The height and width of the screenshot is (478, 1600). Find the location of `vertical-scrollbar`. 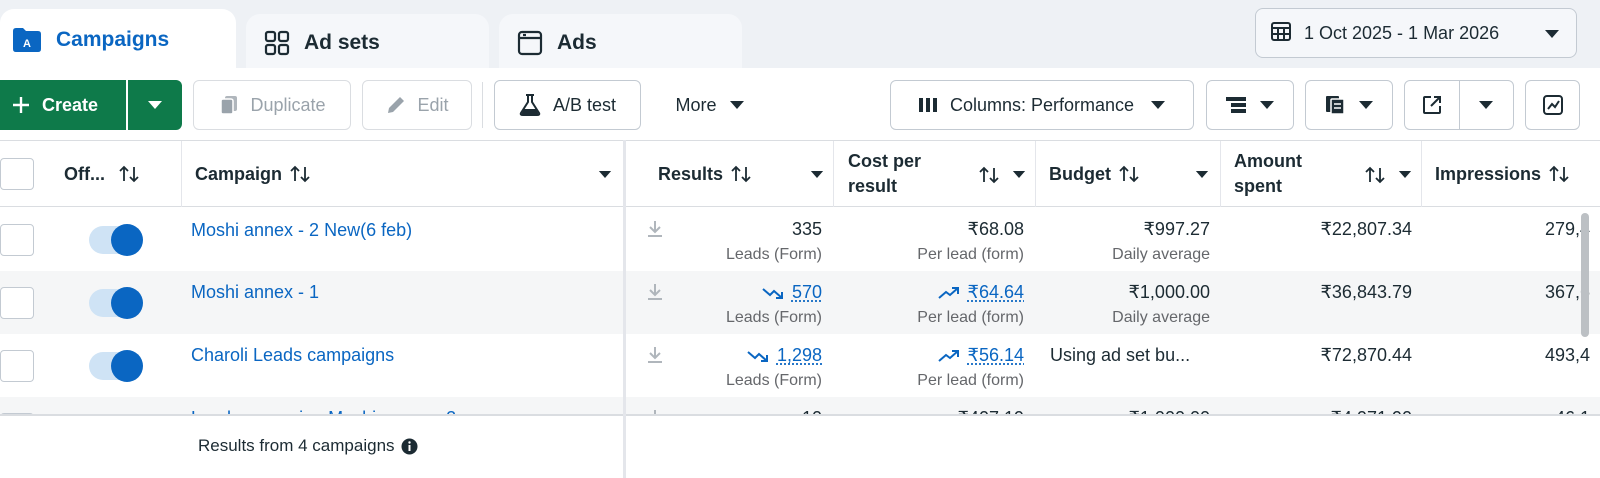

vertical-scrollbar is located at coordinates (1585, 275).